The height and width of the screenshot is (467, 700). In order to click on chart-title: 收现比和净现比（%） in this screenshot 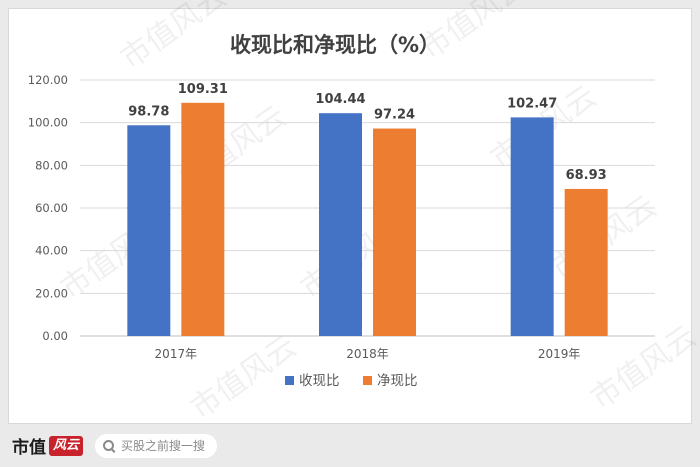, I will do `click(335, 45)`.